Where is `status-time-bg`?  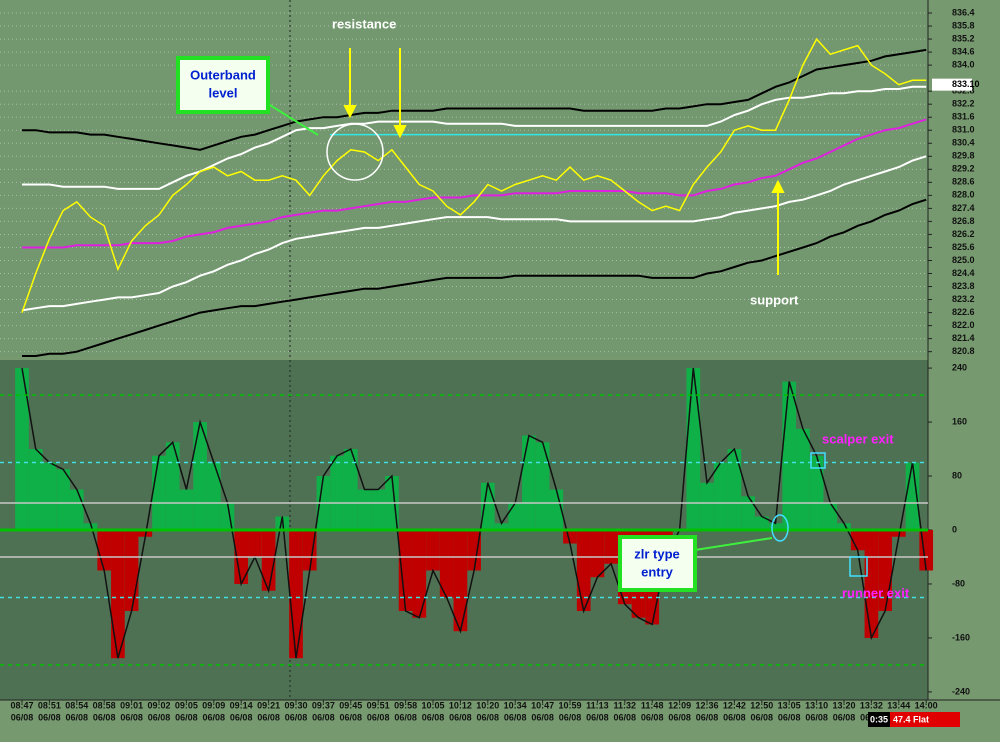
status-time-bg is located at coordinates (879, 719).